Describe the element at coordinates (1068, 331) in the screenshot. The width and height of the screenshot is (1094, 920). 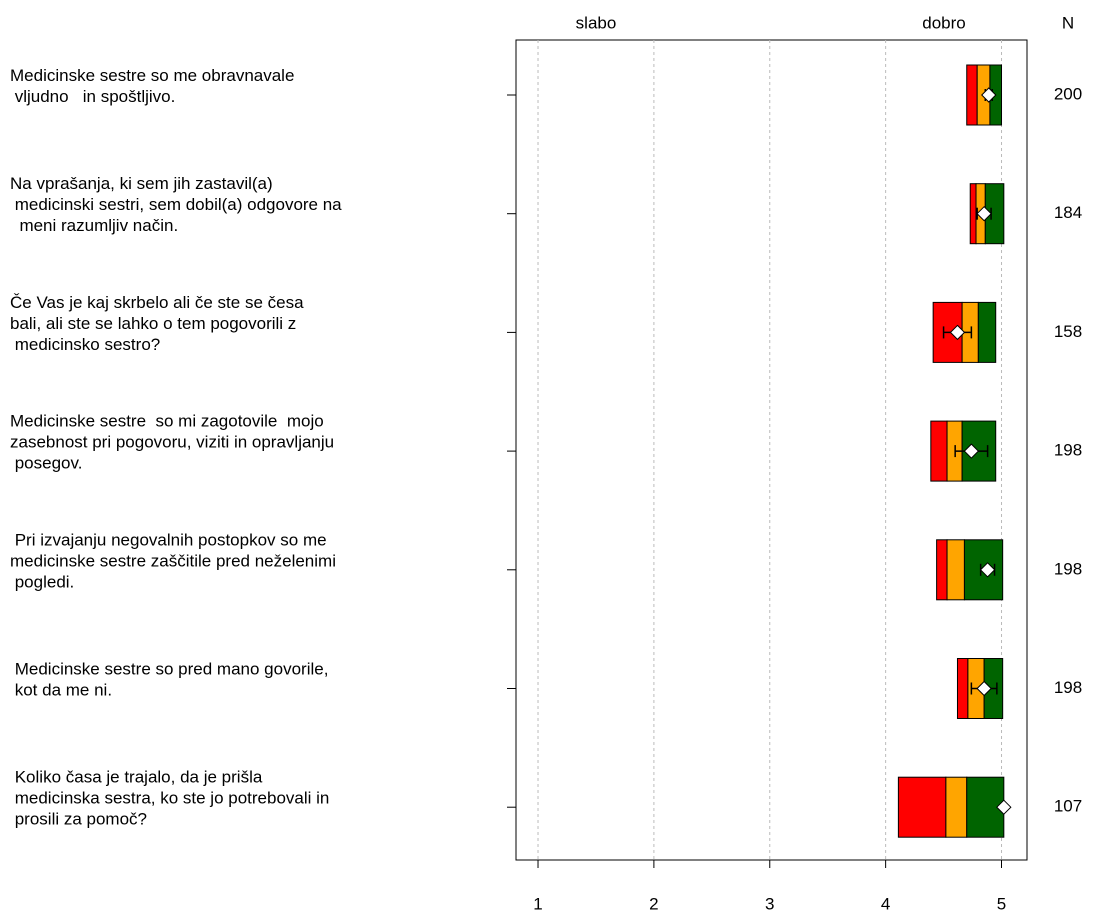
I see `n-value: 158` at that location.